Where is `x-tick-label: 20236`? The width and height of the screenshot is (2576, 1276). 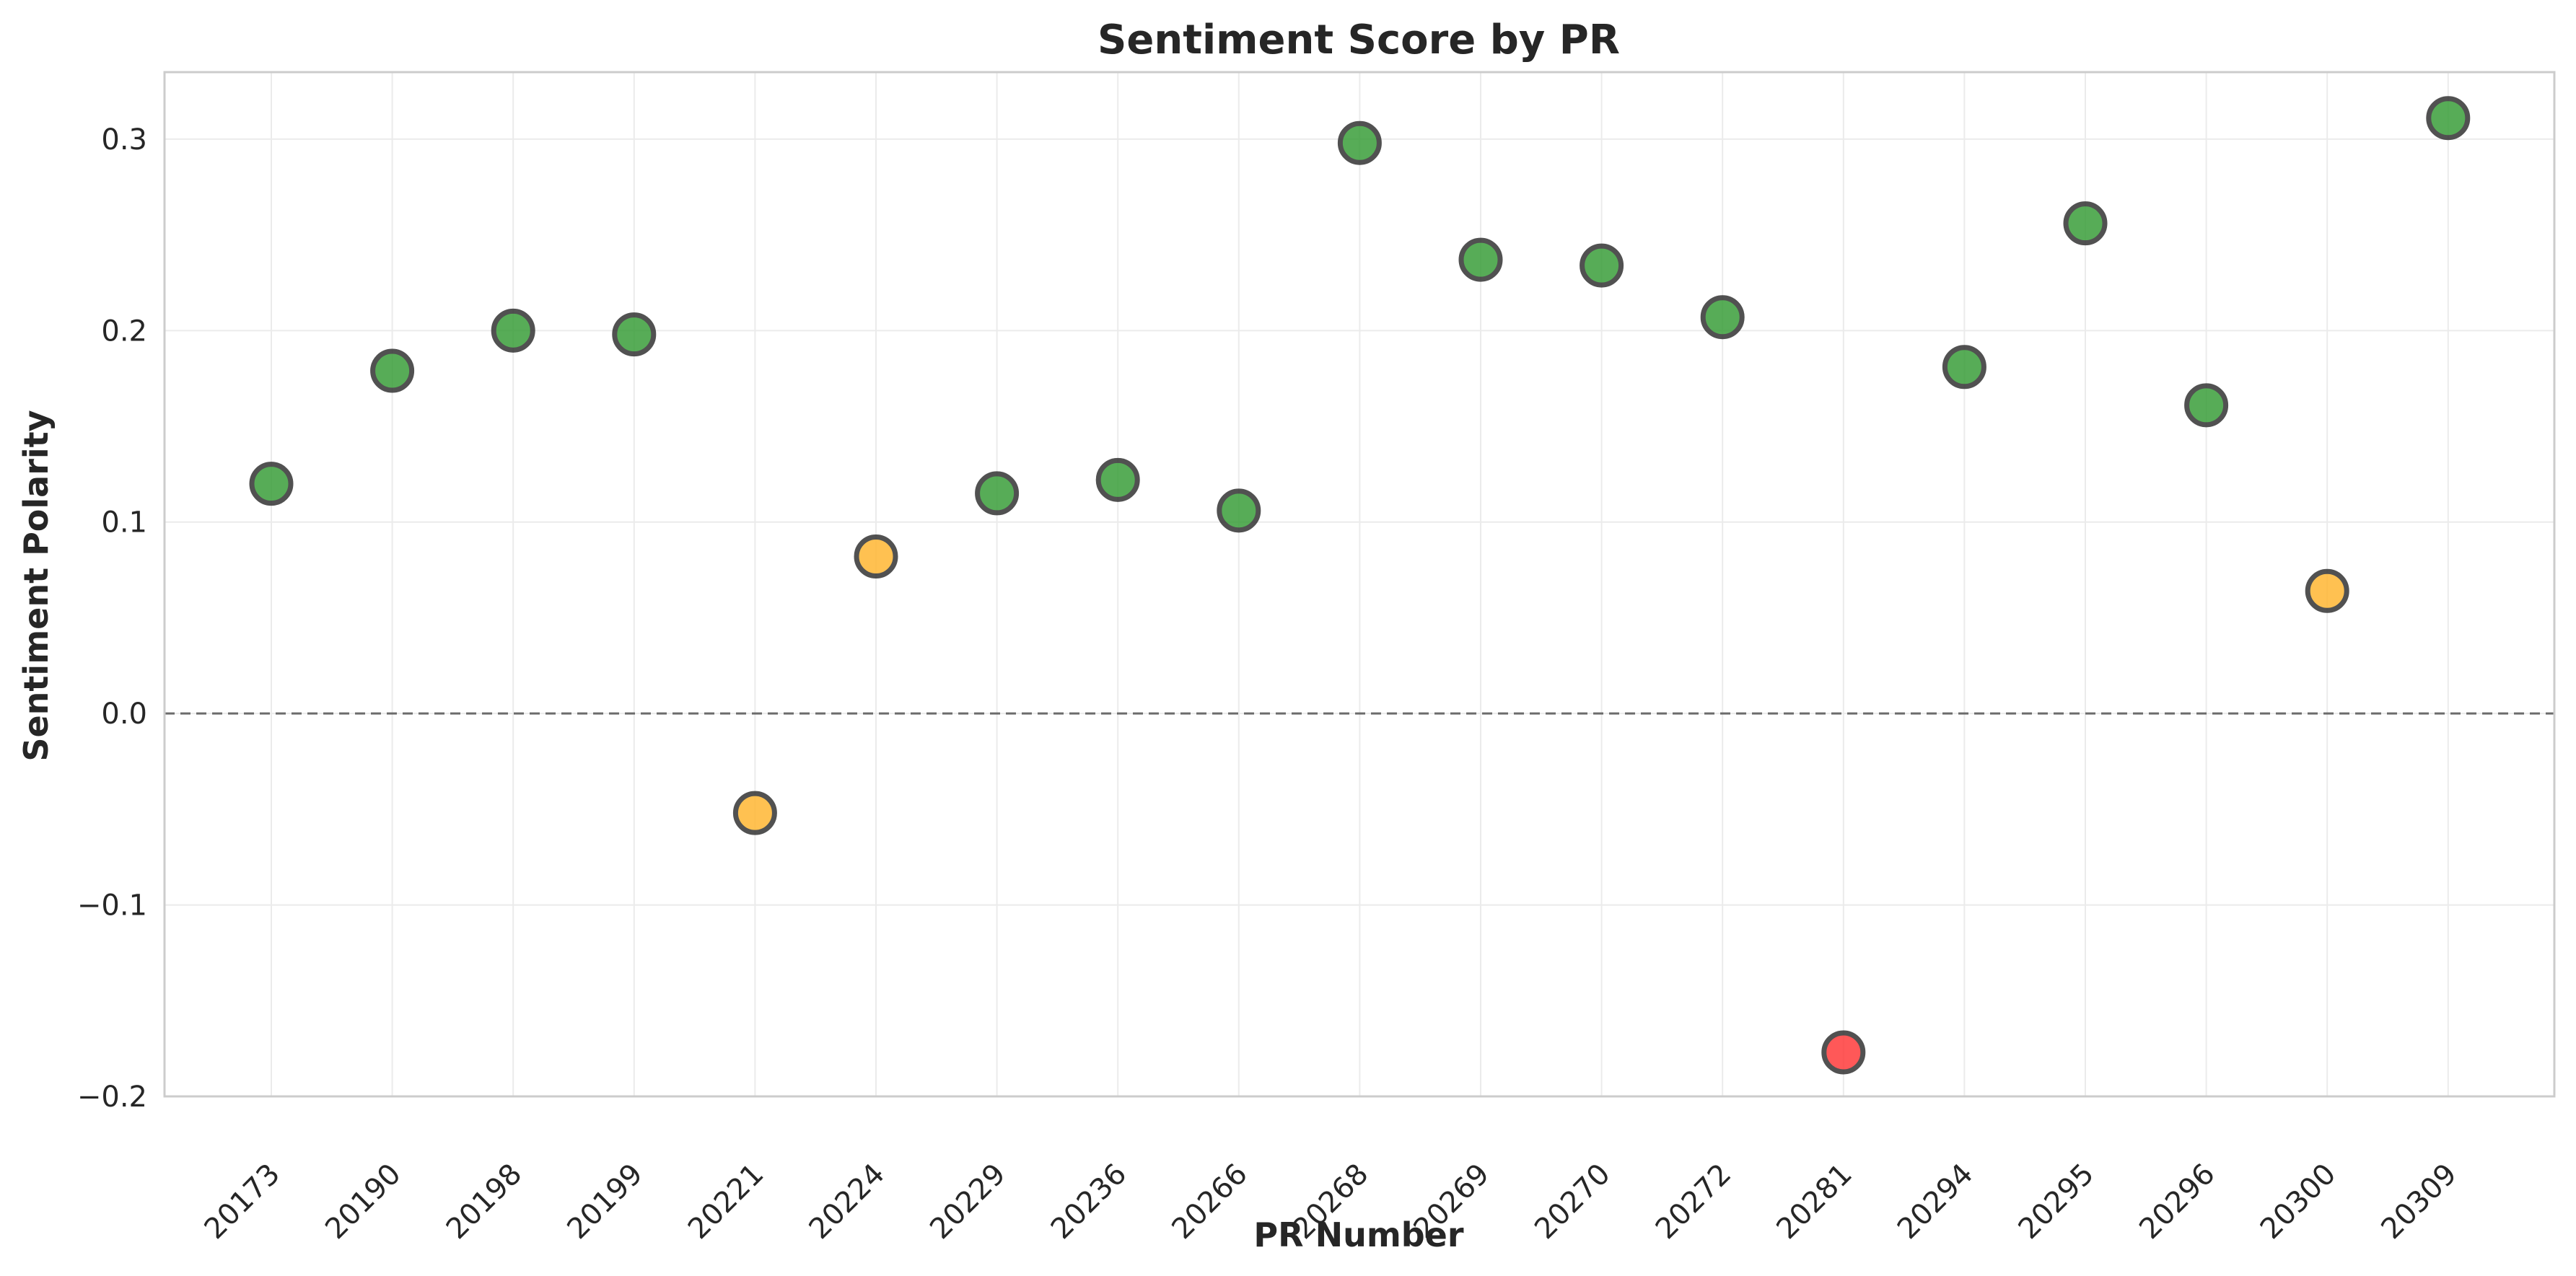 x-tick-label: 20236 is located at coordinates (1089, 1202).